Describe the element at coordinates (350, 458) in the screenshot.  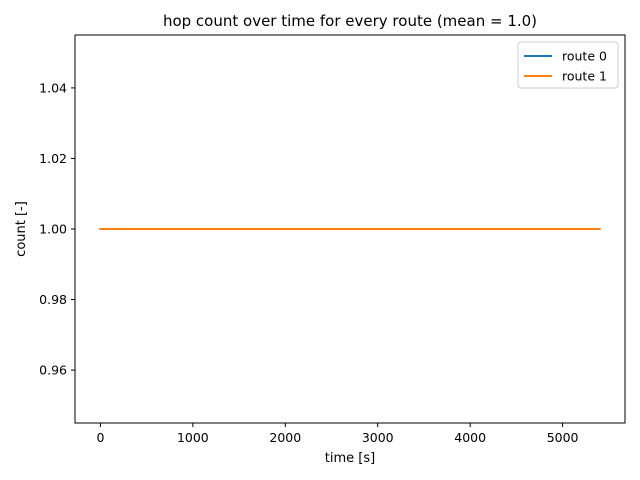
I see `x-axis-label: time [s]` at that location.